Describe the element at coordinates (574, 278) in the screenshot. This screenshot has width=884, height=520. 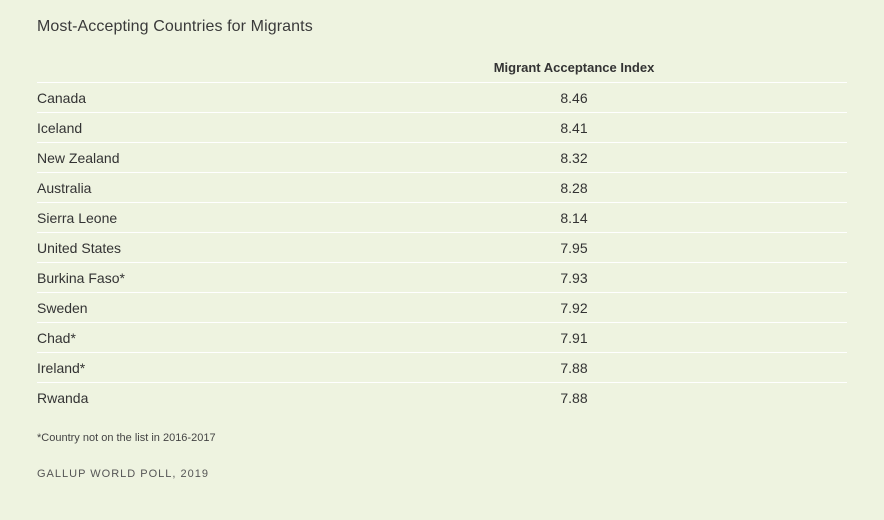
I see `index-value-cell: 7.93` at that location.